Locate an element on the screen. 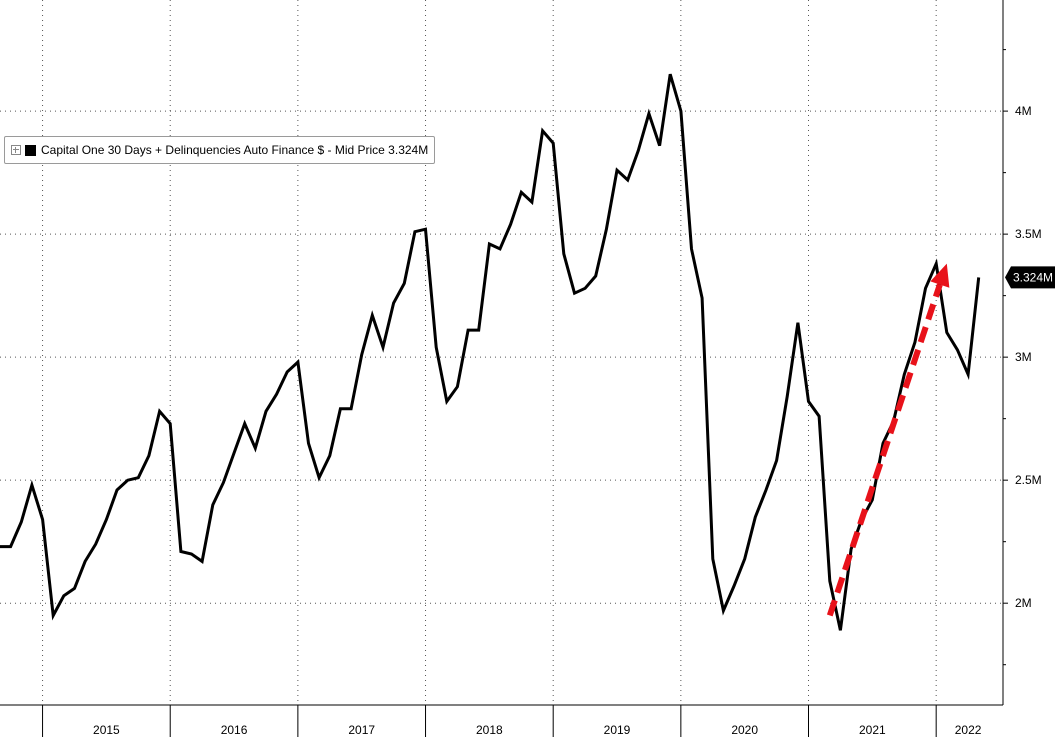 Image resolution: width=1055 pixels, height=737 pixels. x-tick-label: 2016 is located at coordinates (234, 730).